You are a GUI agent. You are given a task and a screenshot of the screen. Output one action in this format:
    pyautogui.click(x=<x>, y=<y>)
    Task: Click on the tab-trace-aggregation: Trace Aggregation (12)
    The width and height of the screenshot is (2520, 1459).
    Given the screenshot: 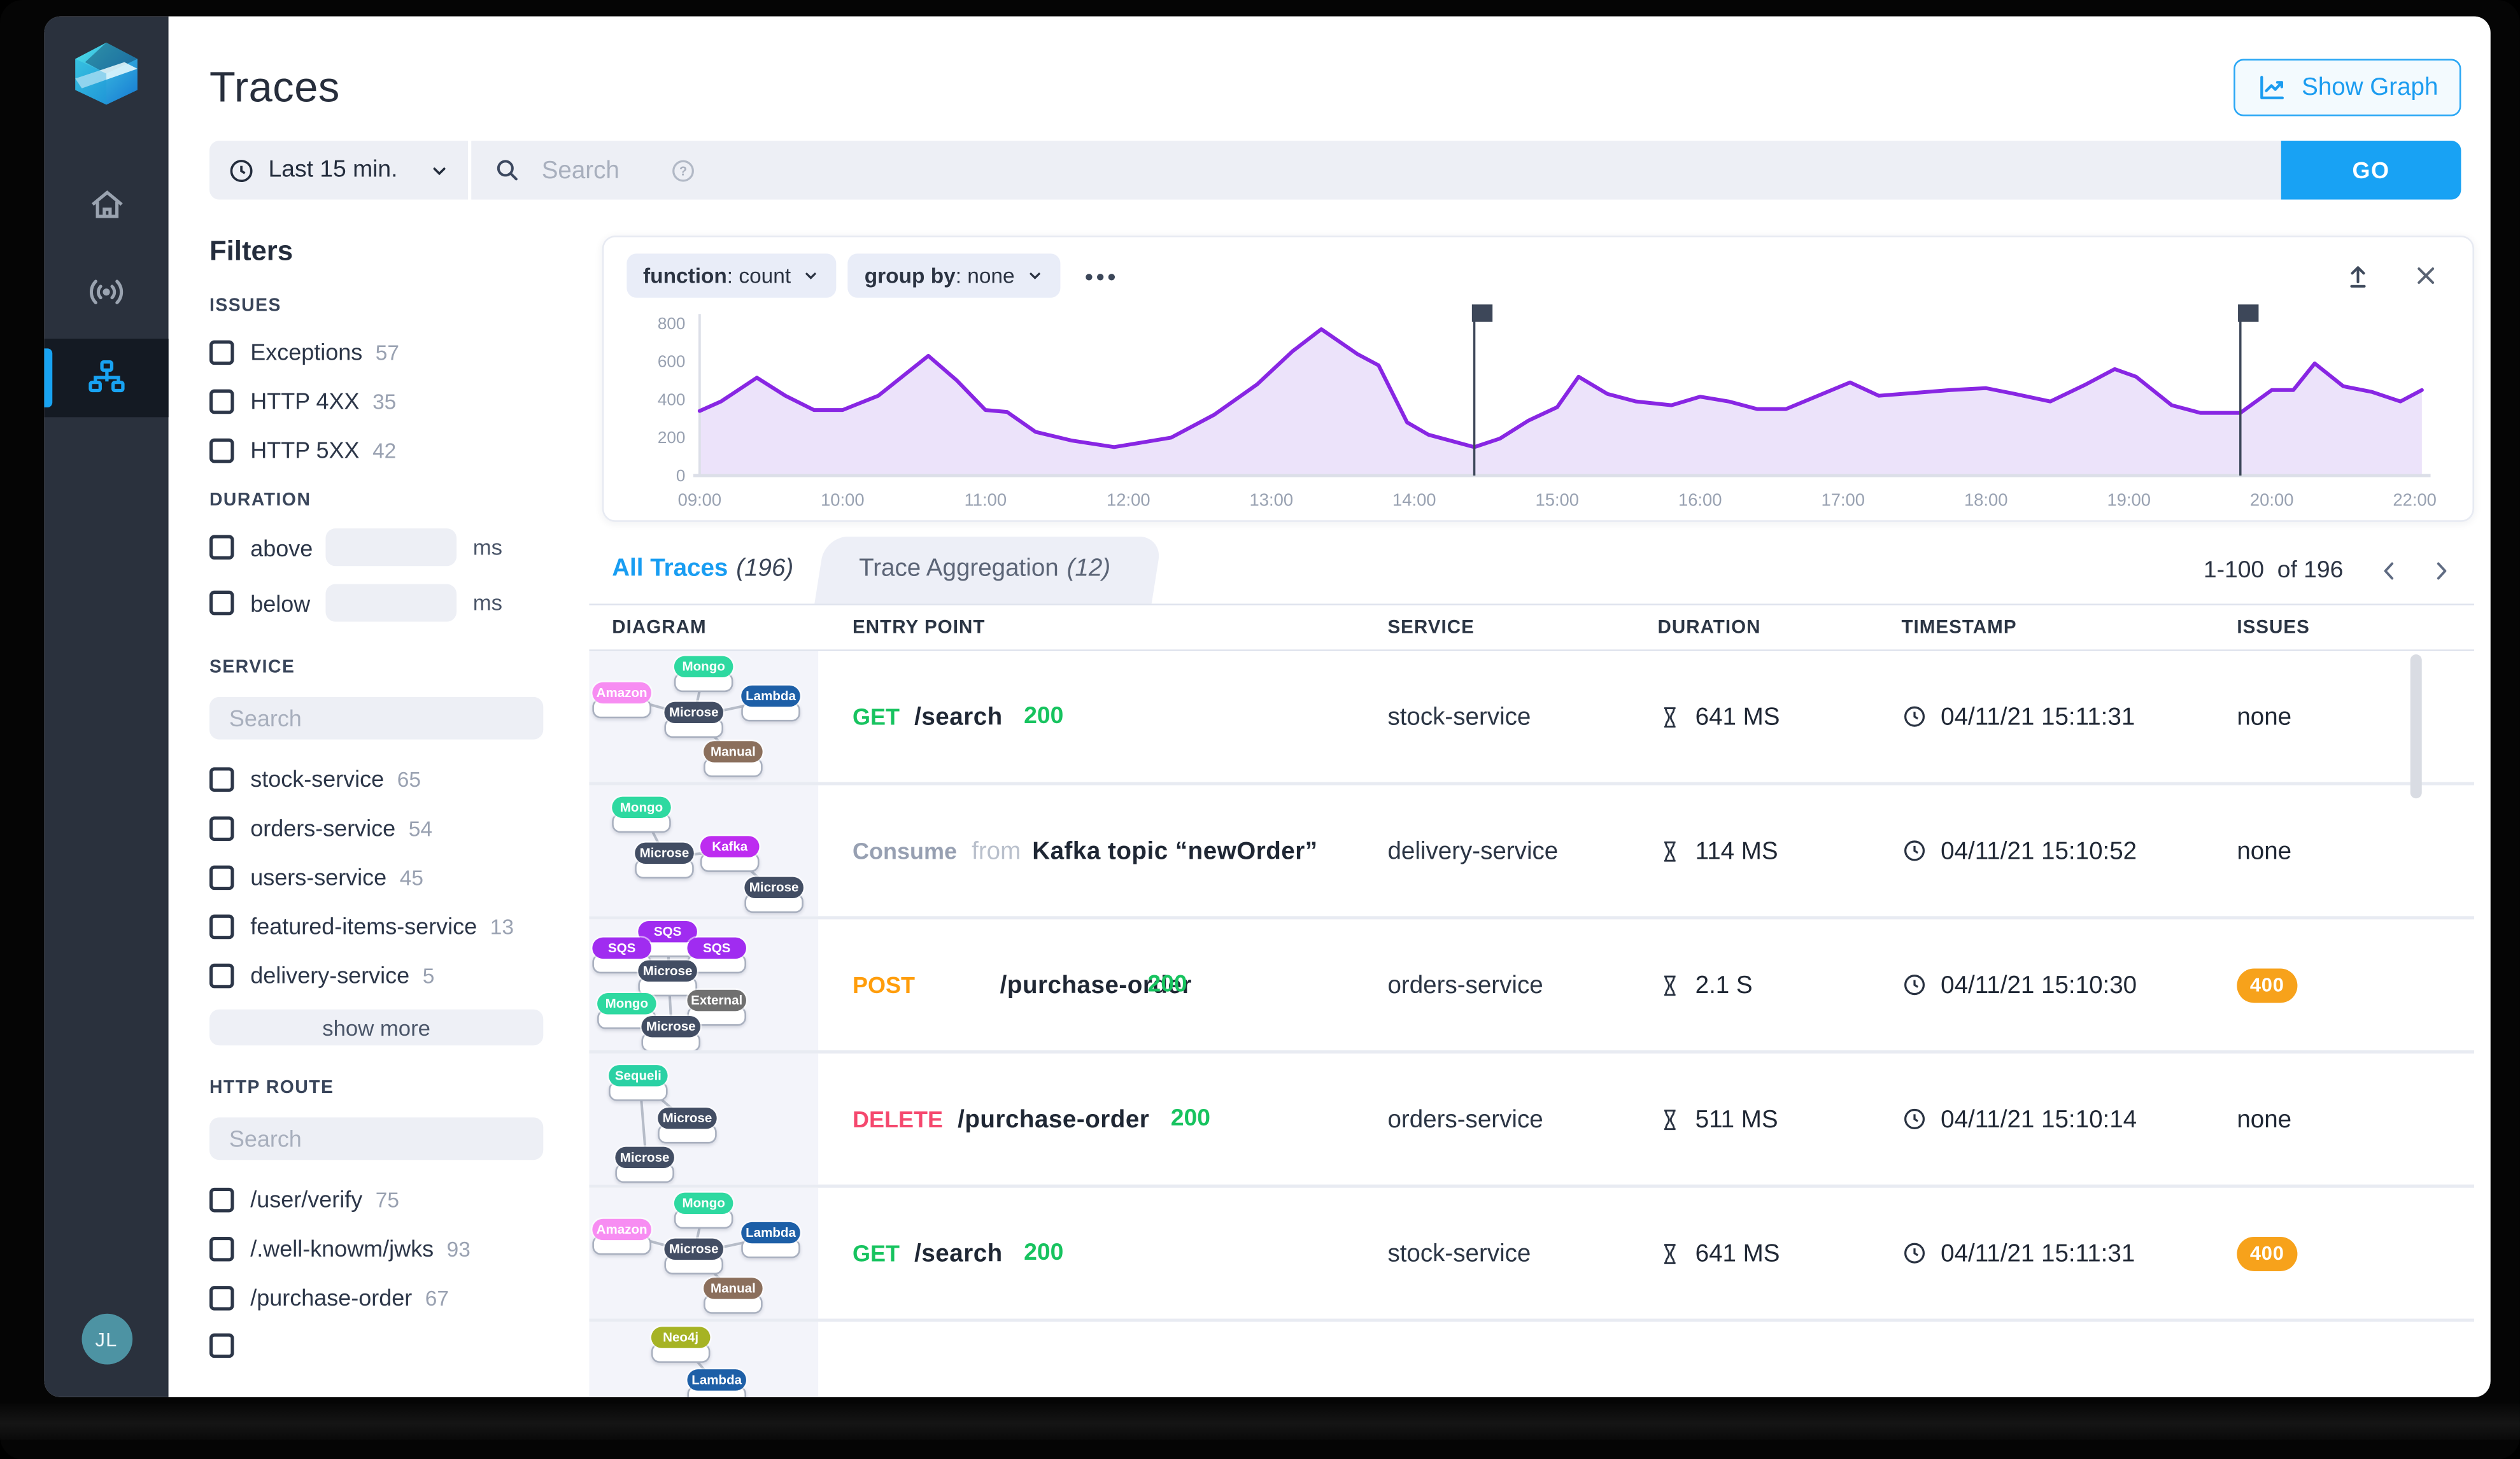 What is the action you would take?
    pyautogui.click(x=987, y=570)
    